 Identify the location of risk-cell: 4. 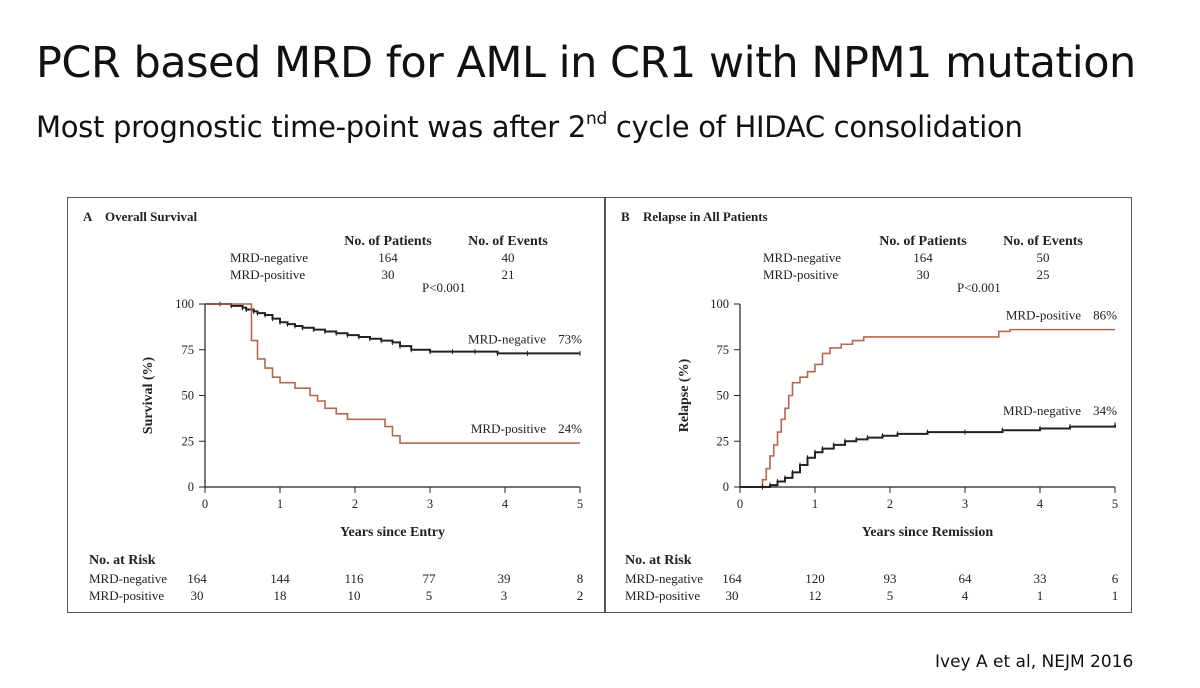
(965, 595).